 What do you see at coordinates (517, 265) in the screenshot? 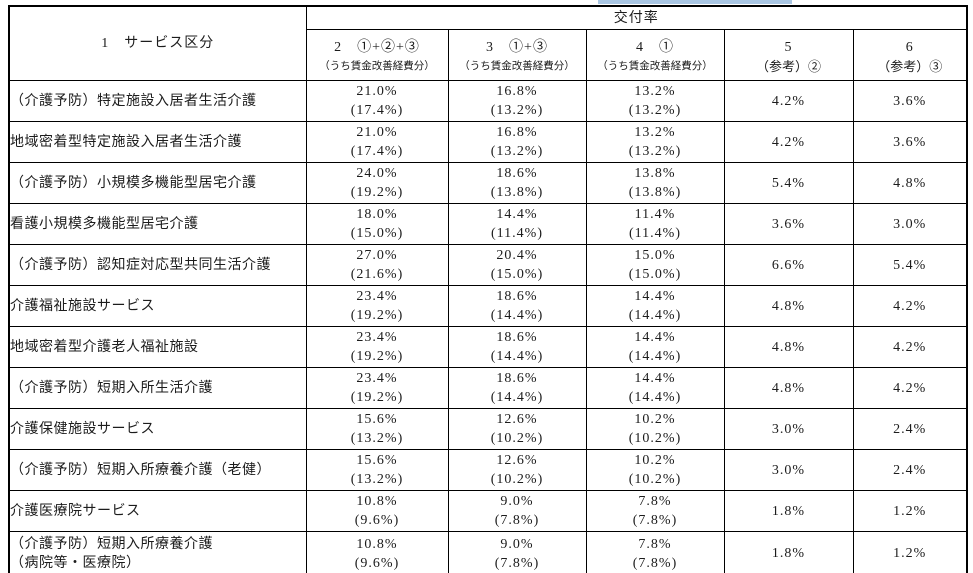
I see `rate-cell: 20.4% (15.0%)` at bounding box center [517, 265].